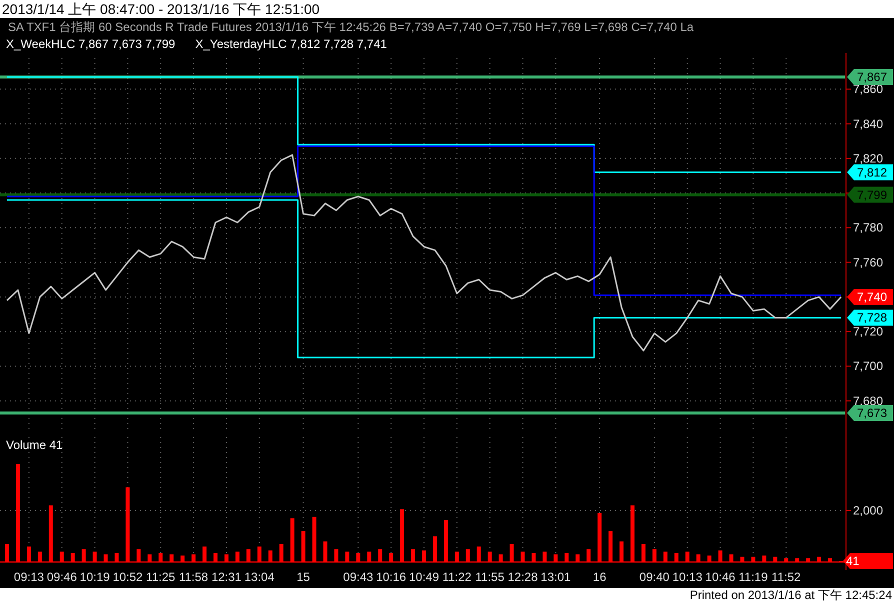 The width and height of the screenshot is (894, 602). I want to click on y-tick-label: 7,820, so click(868, 158).